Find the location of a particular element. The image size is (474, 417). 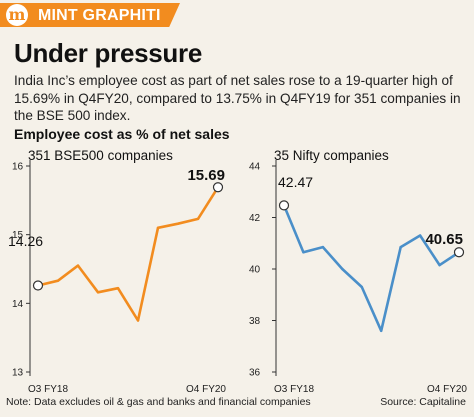

last-value-label: 15.69 is located at coordinates (206, 175).